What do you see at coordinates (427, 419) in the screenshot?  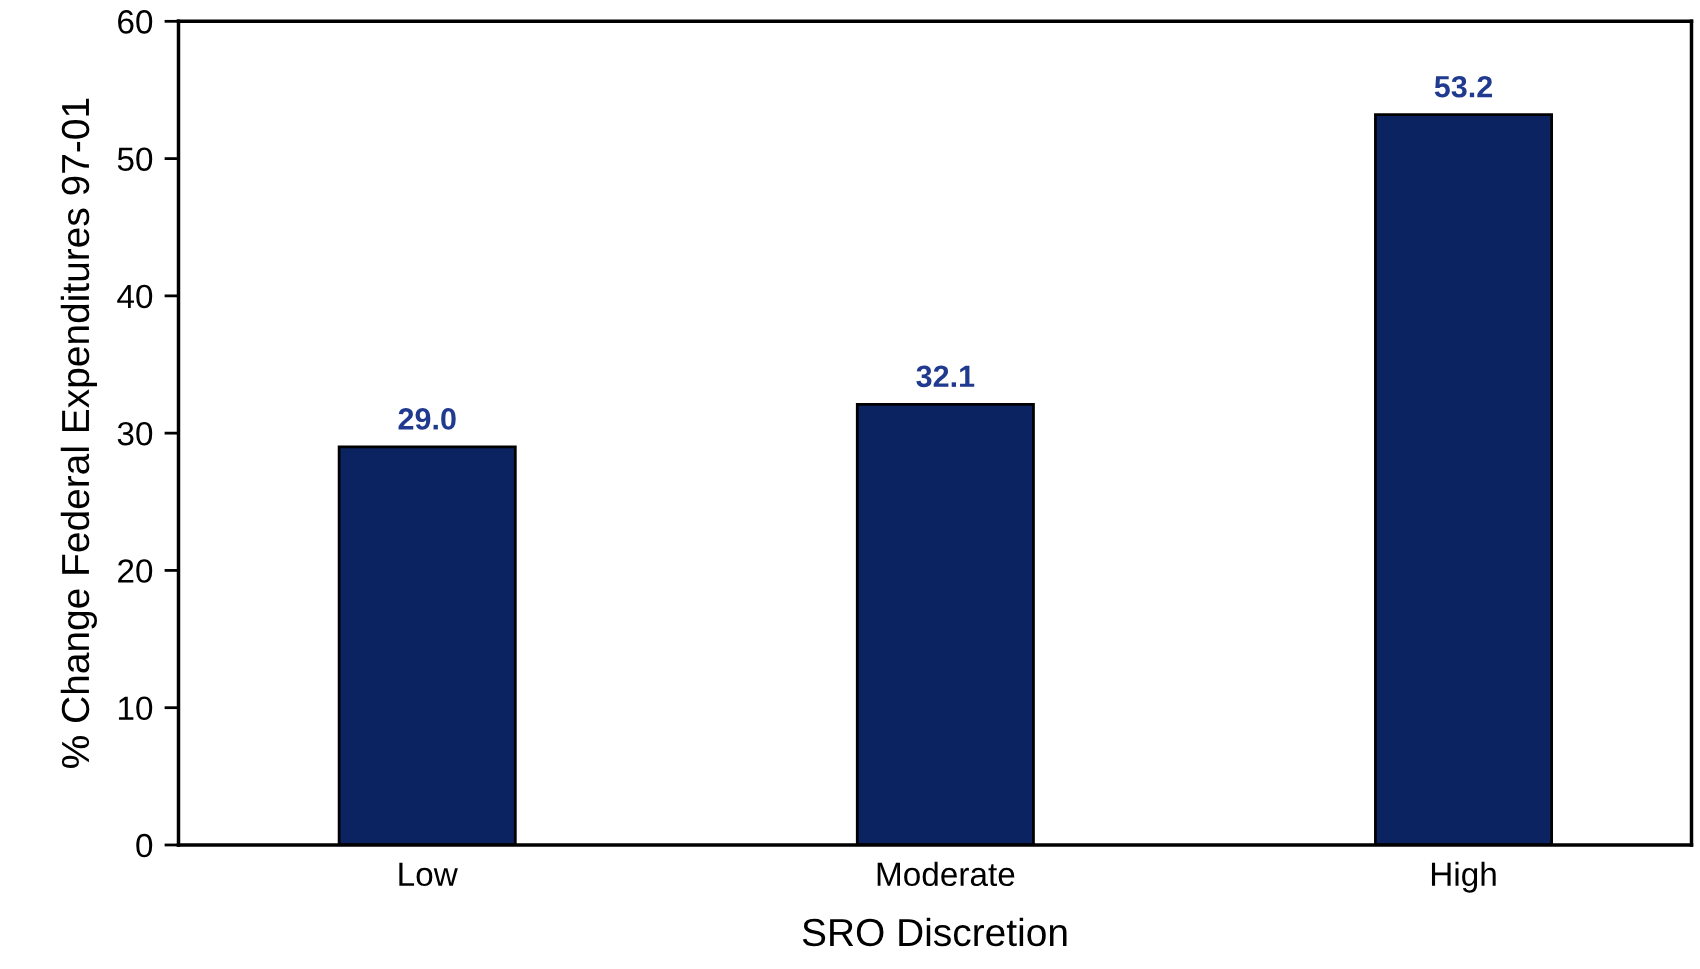 I see `data-label: 29.0` at bounding box center [427, 419].